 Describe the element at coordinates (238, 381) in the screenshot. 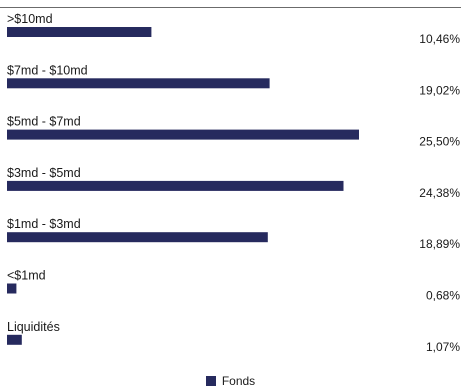

I see `legend-label: Fonds` at that location.